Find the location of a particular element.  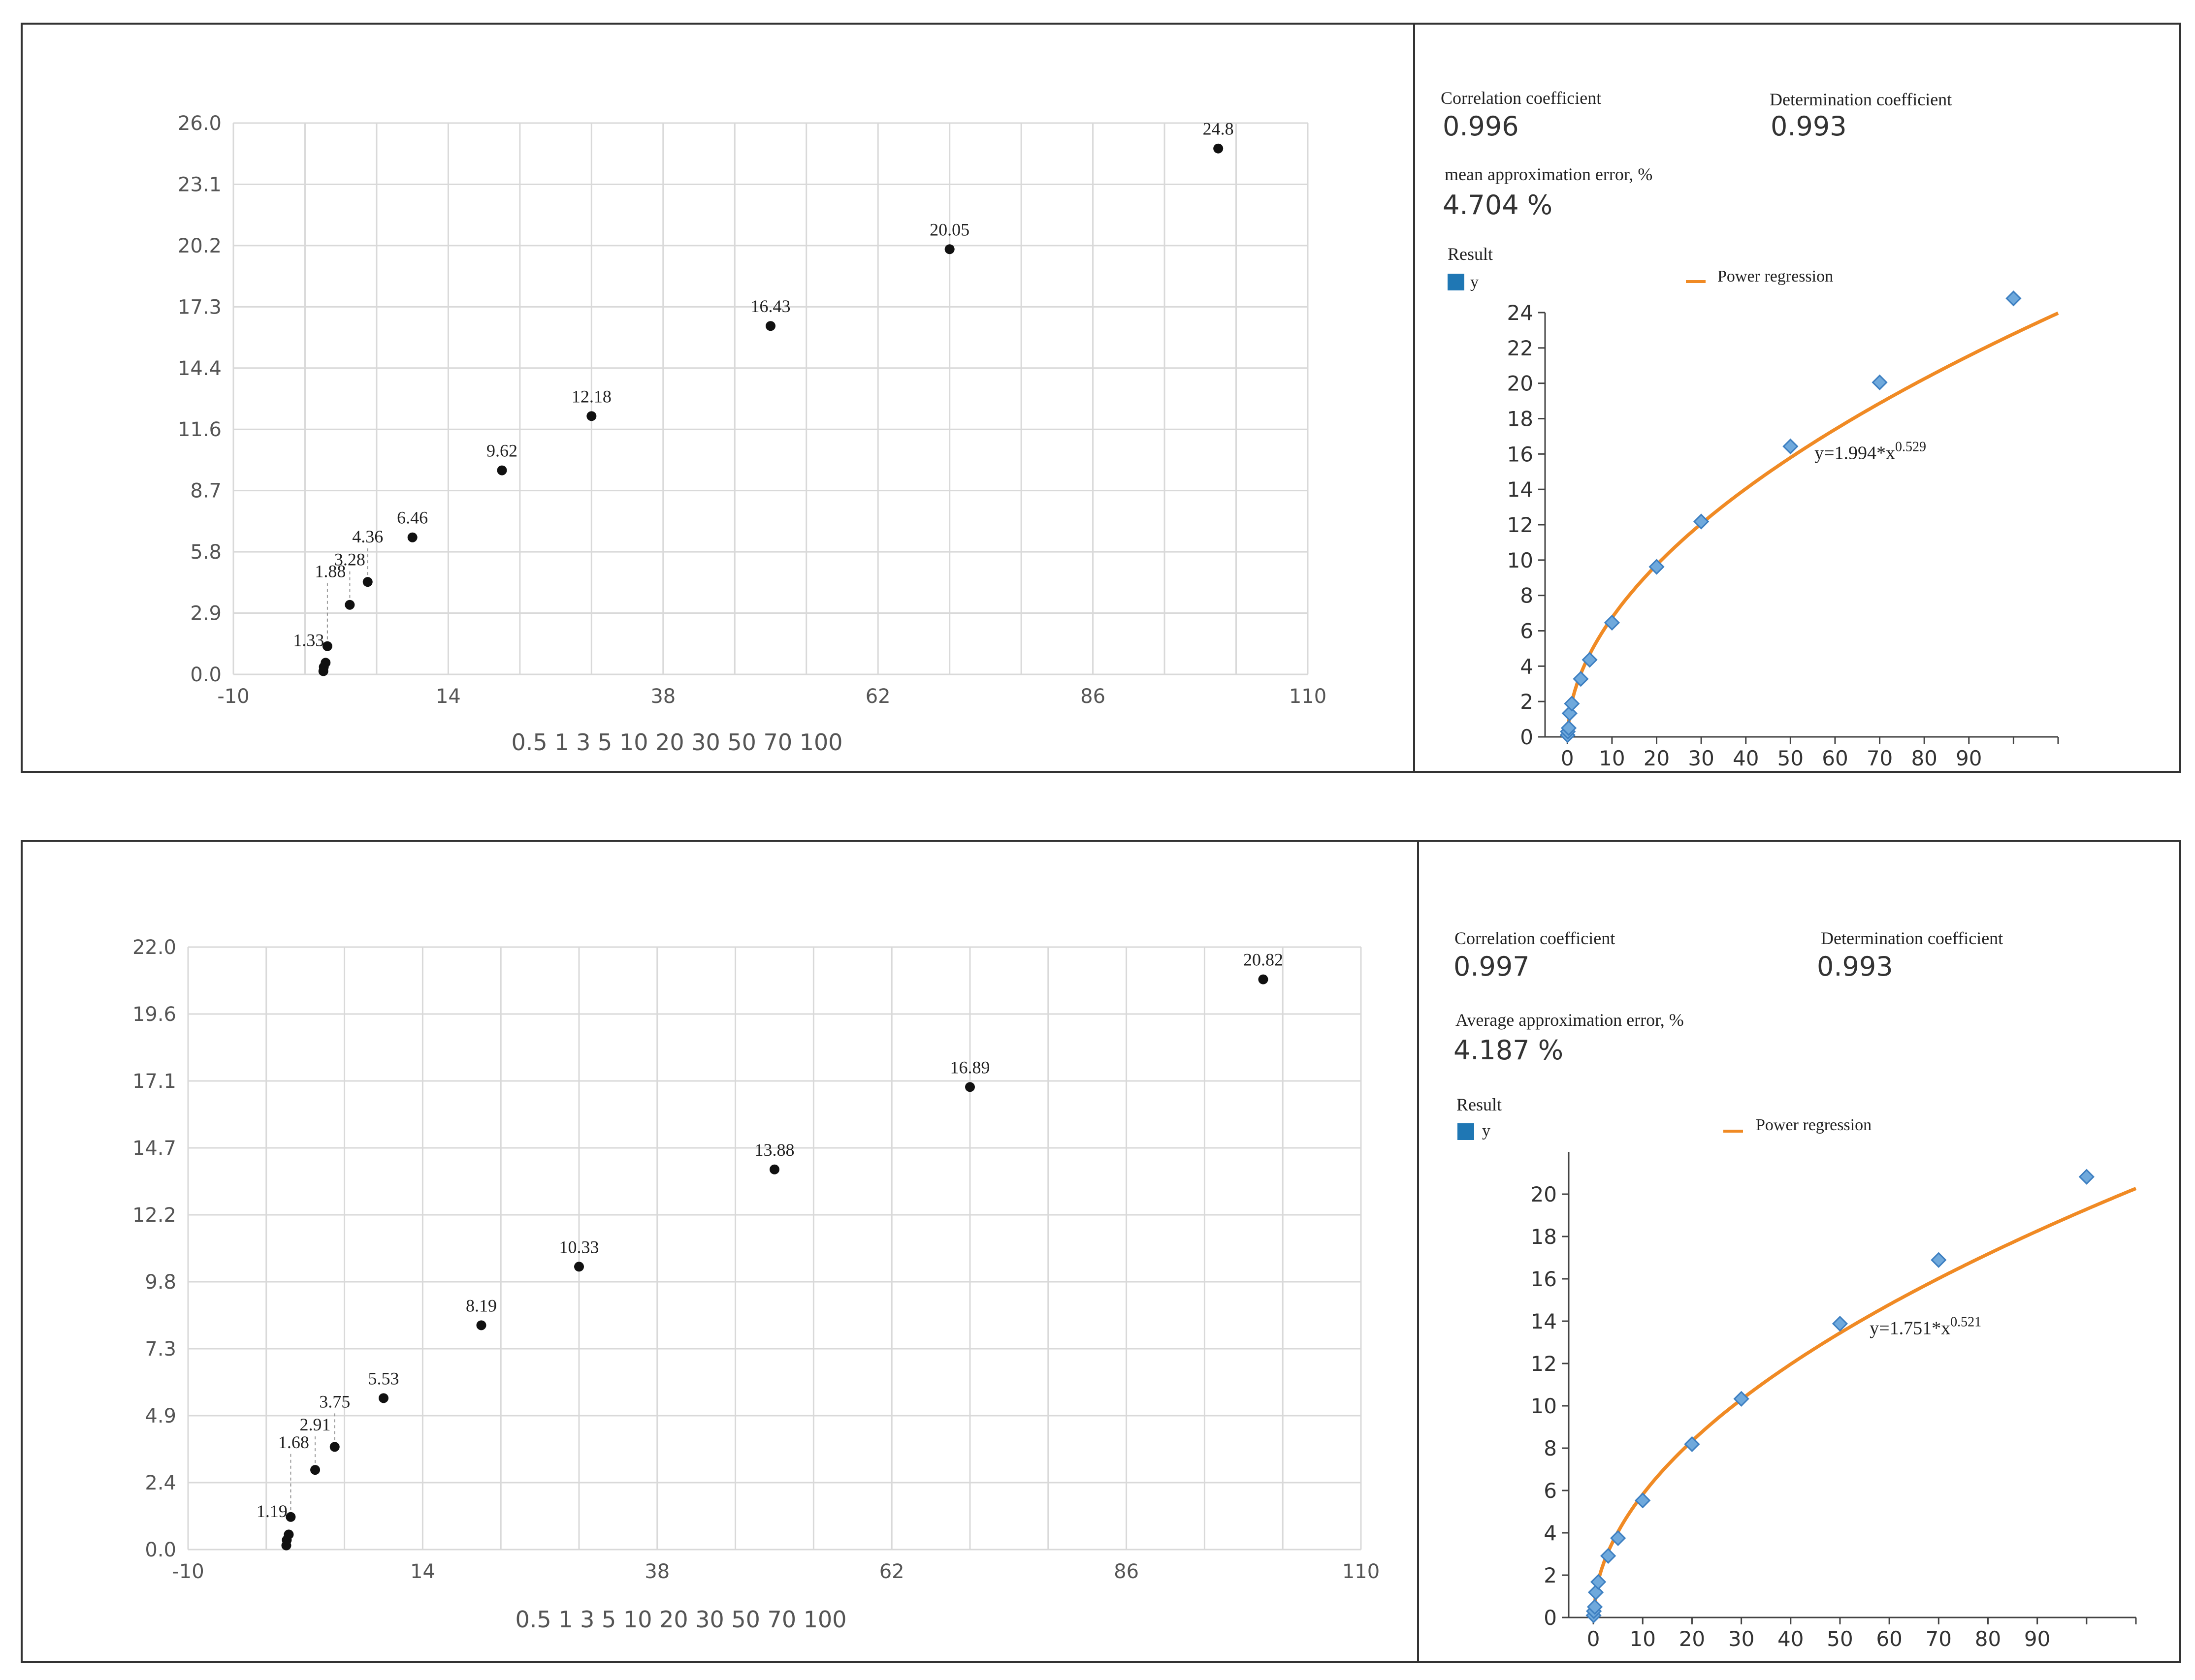

data-label: 13.88 is located at coordinates (775, 1150).